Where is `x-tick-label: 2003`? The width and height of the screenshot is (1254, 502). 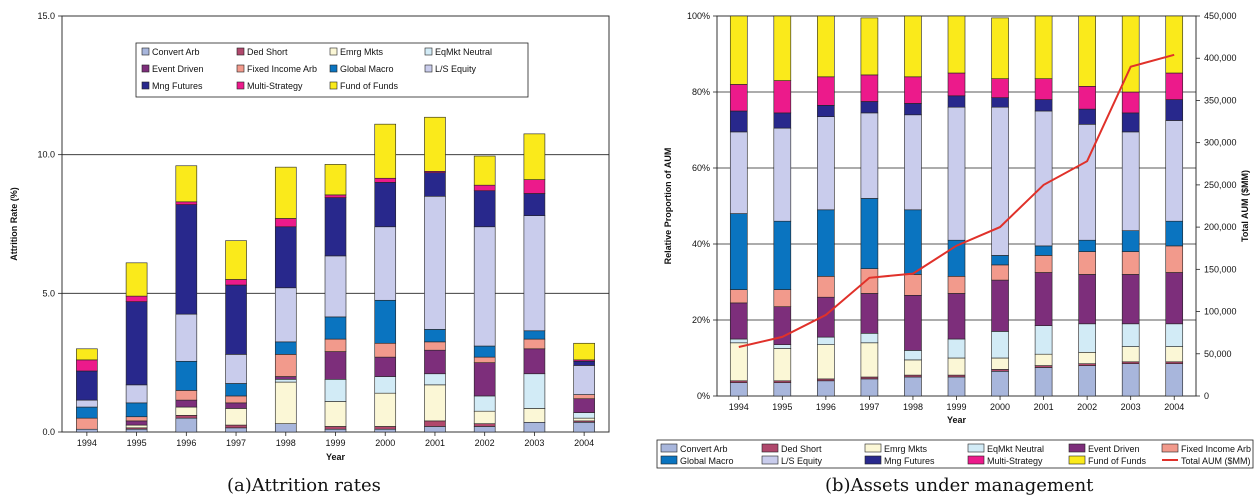 x-tick-label: 2003 is located at coordinates (1131, 407).